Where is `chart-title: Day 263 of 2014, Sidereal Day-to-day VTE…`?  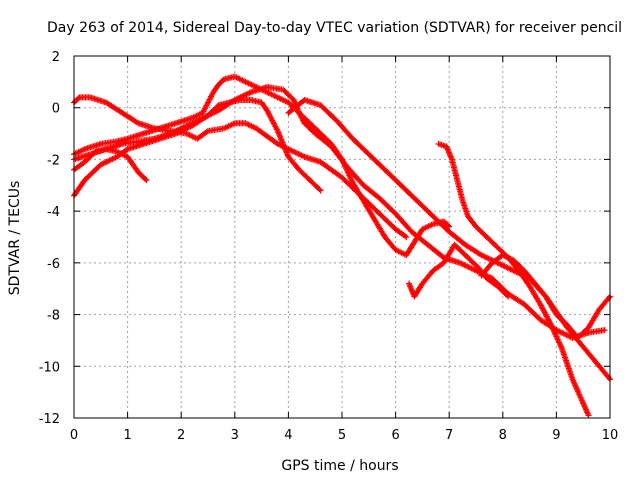
chart-title: Day 263 of 2014, Sidereal Day-to-day VTE… is located at coordinates (334, 28).